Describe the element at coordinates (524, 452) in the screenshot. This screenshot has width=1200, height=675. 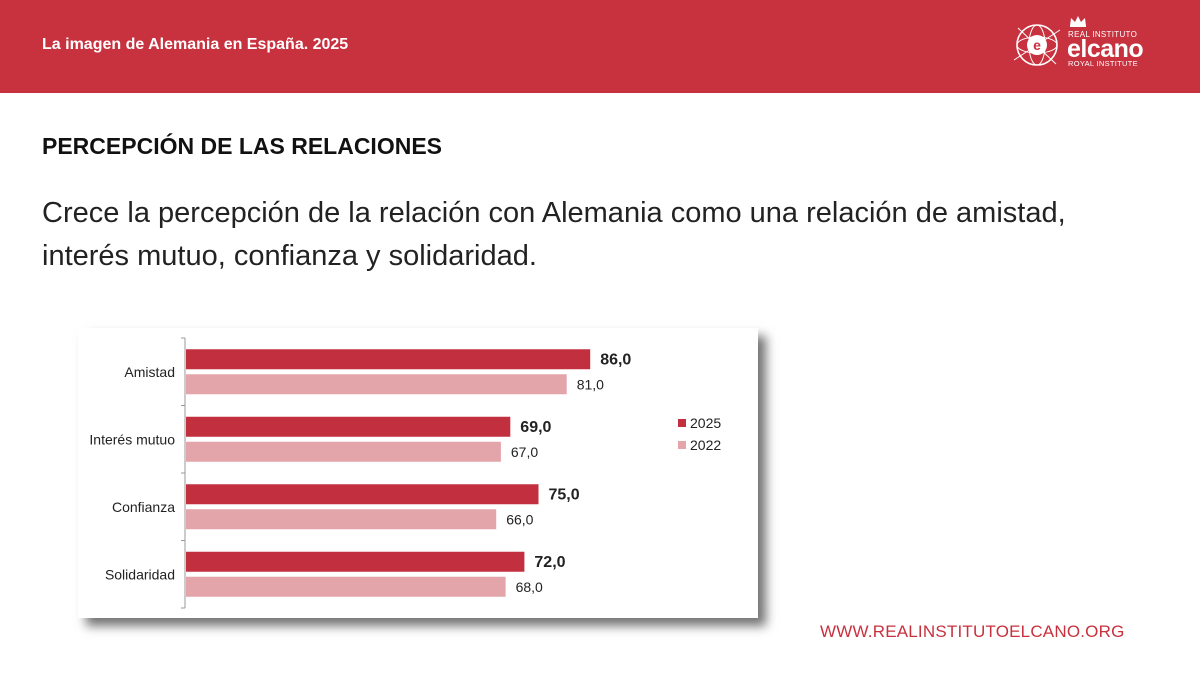
I see `data-label-2022: 67,0` at that location.